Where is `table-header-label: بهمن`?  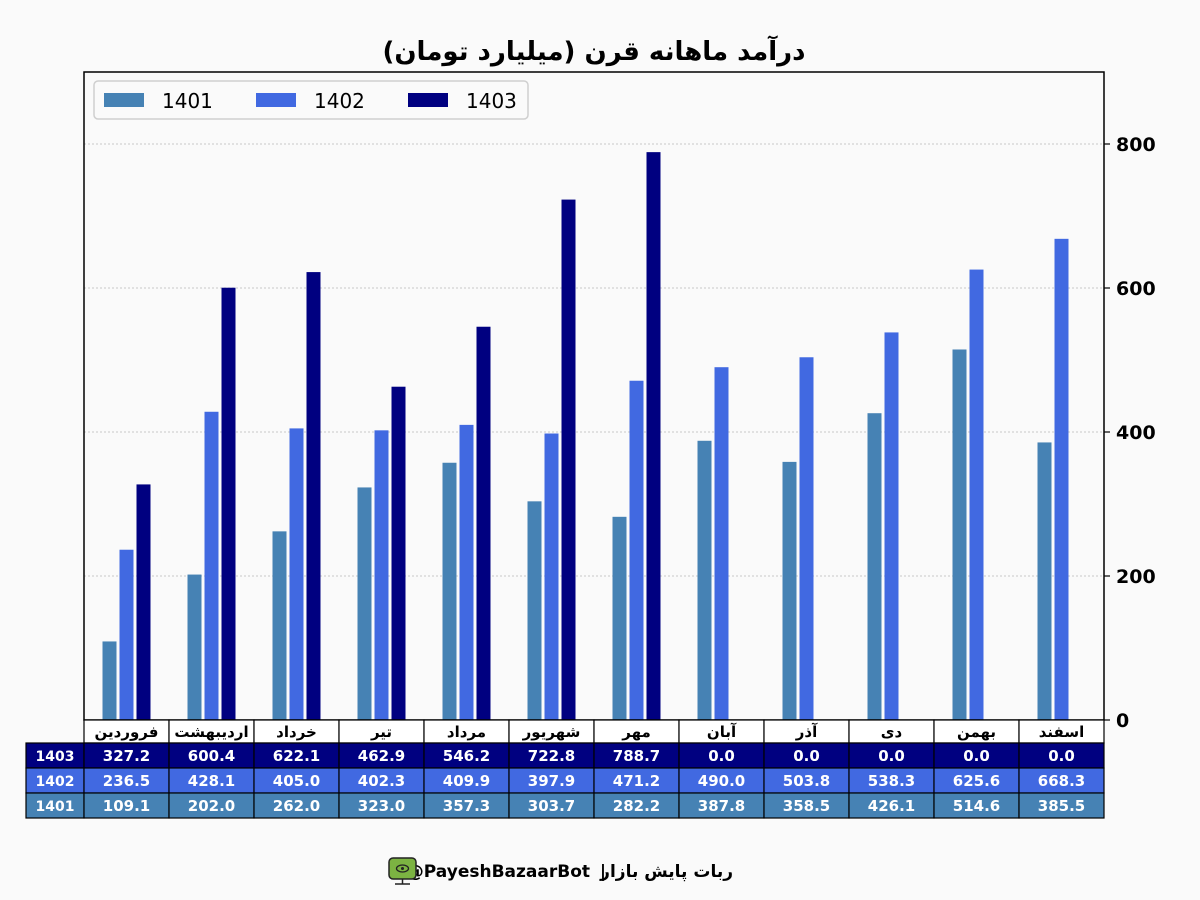 table-header-label: بهمن is located at coordinates (976, 732).